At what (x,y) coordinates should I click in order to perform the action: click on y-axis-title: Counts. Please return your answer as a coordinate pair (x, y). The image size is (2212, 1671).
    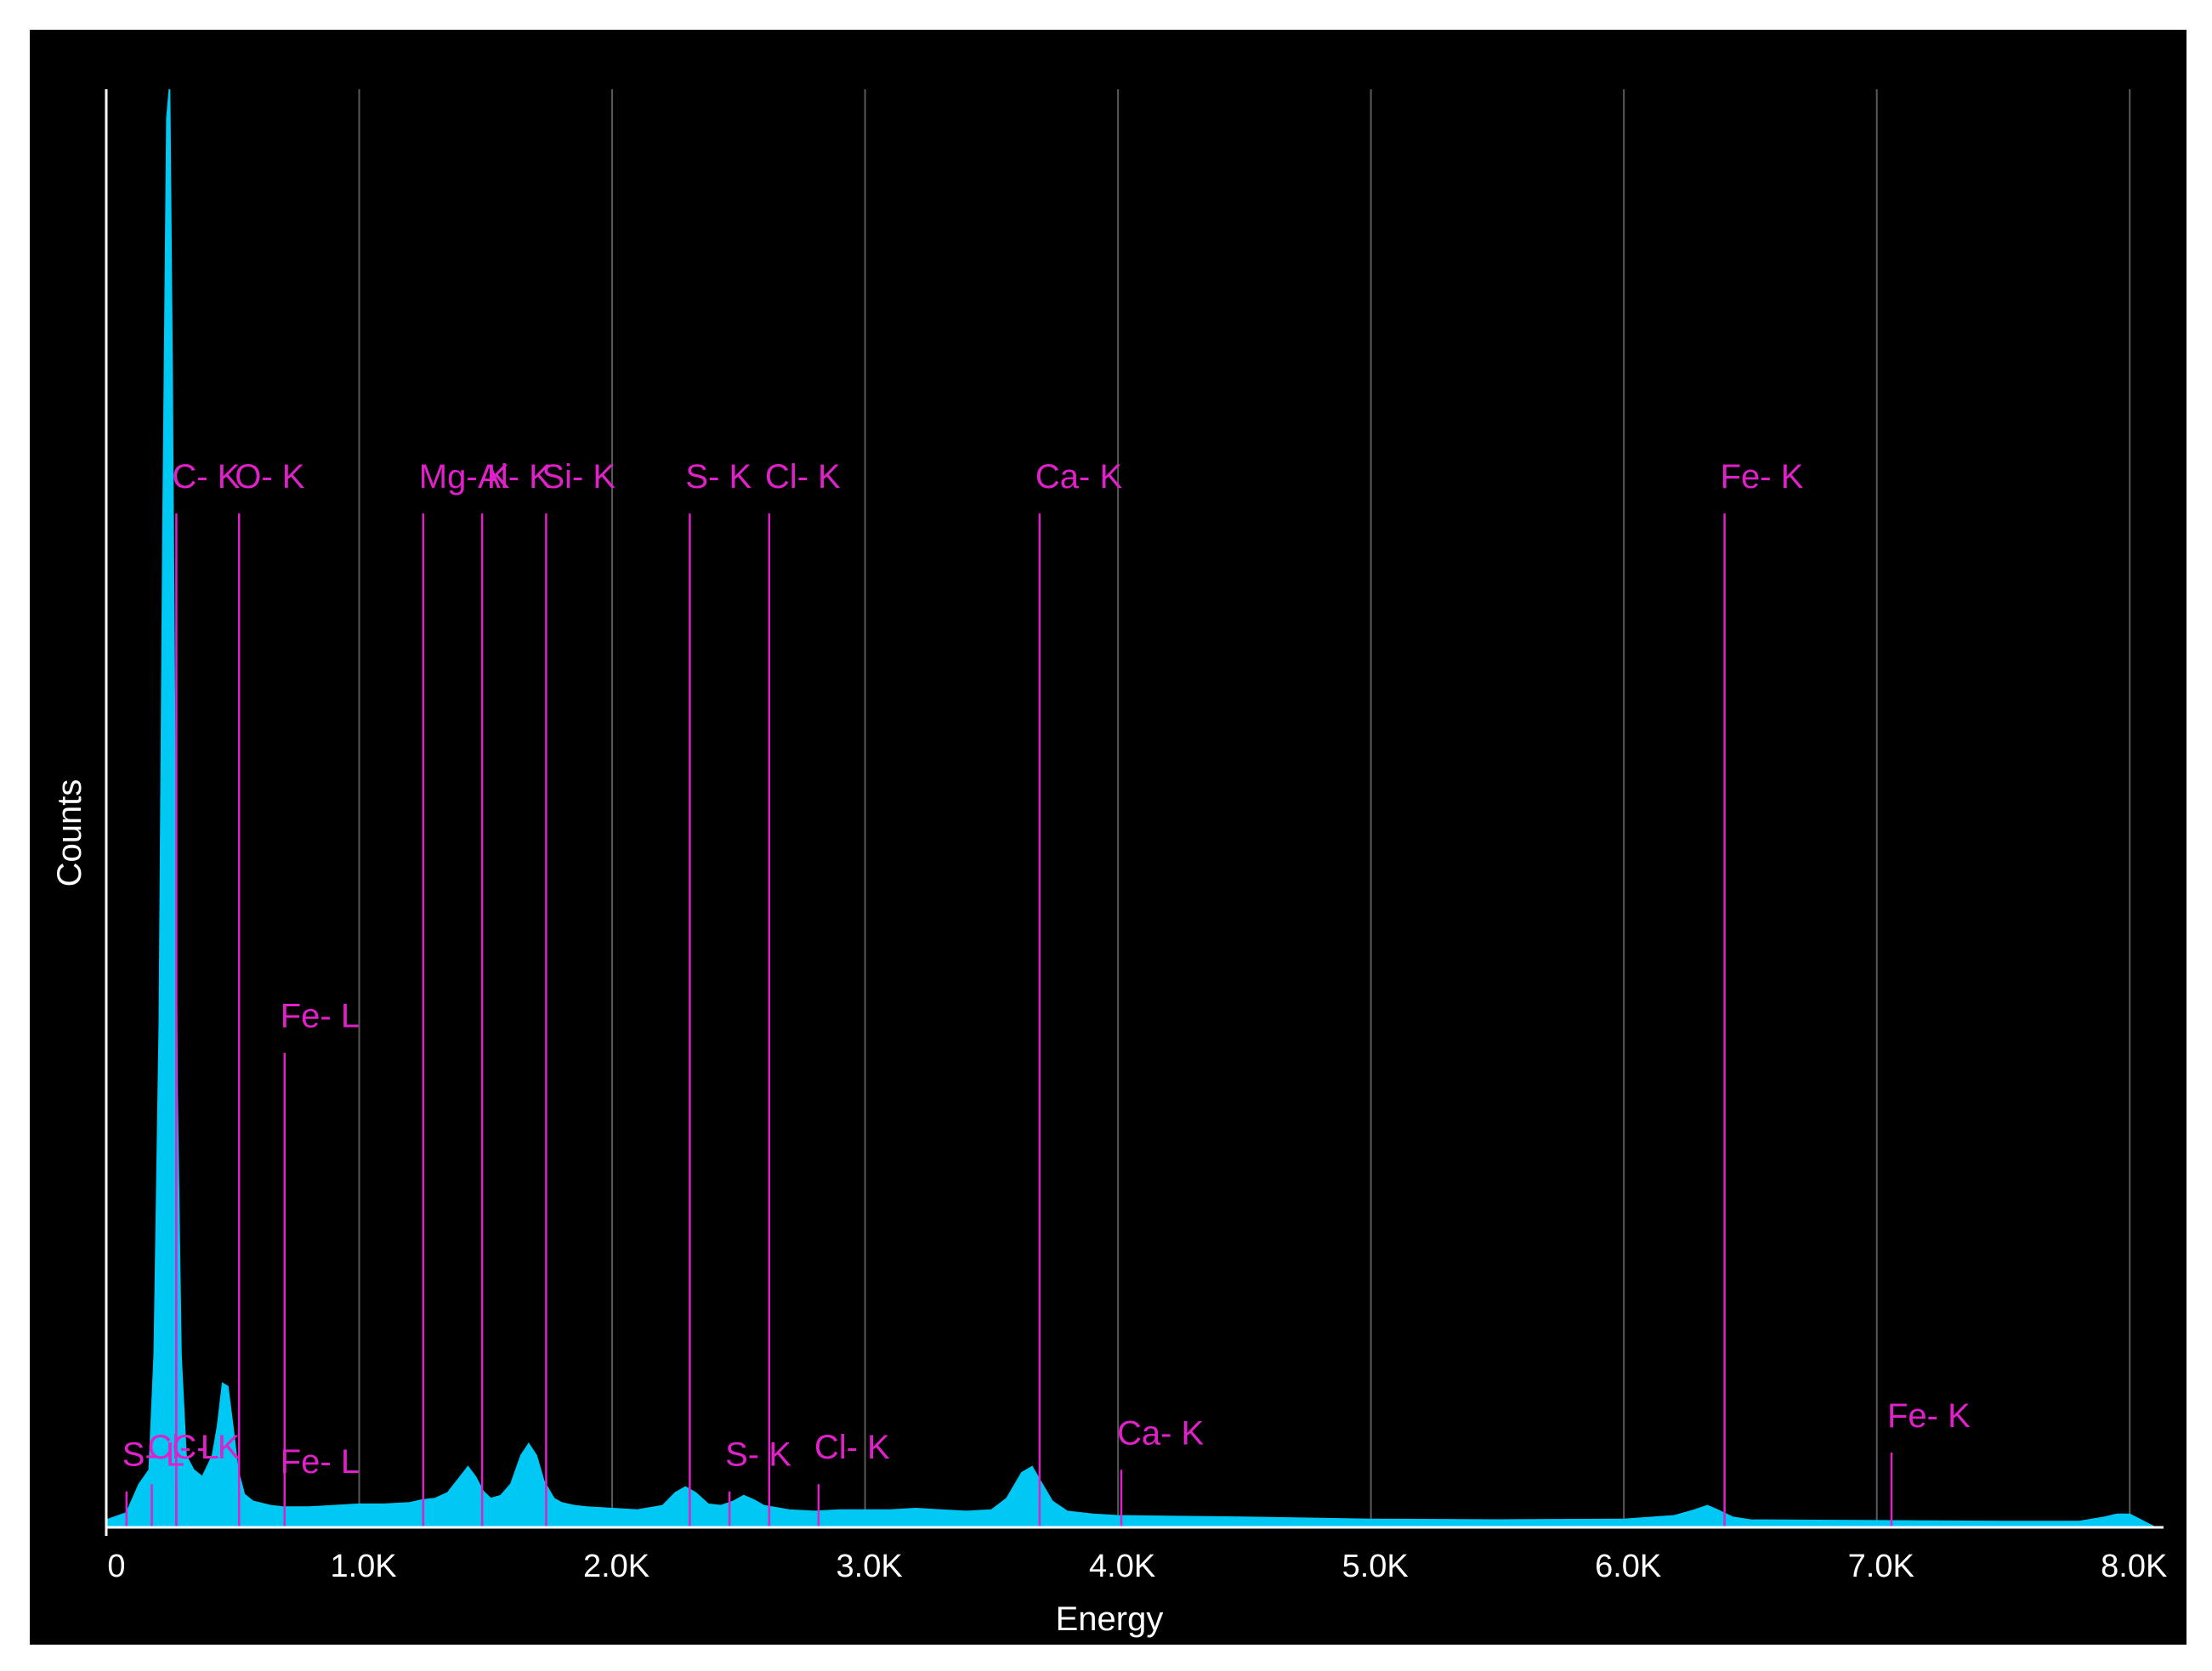
    Looking at the image, I should click on (69, 833).